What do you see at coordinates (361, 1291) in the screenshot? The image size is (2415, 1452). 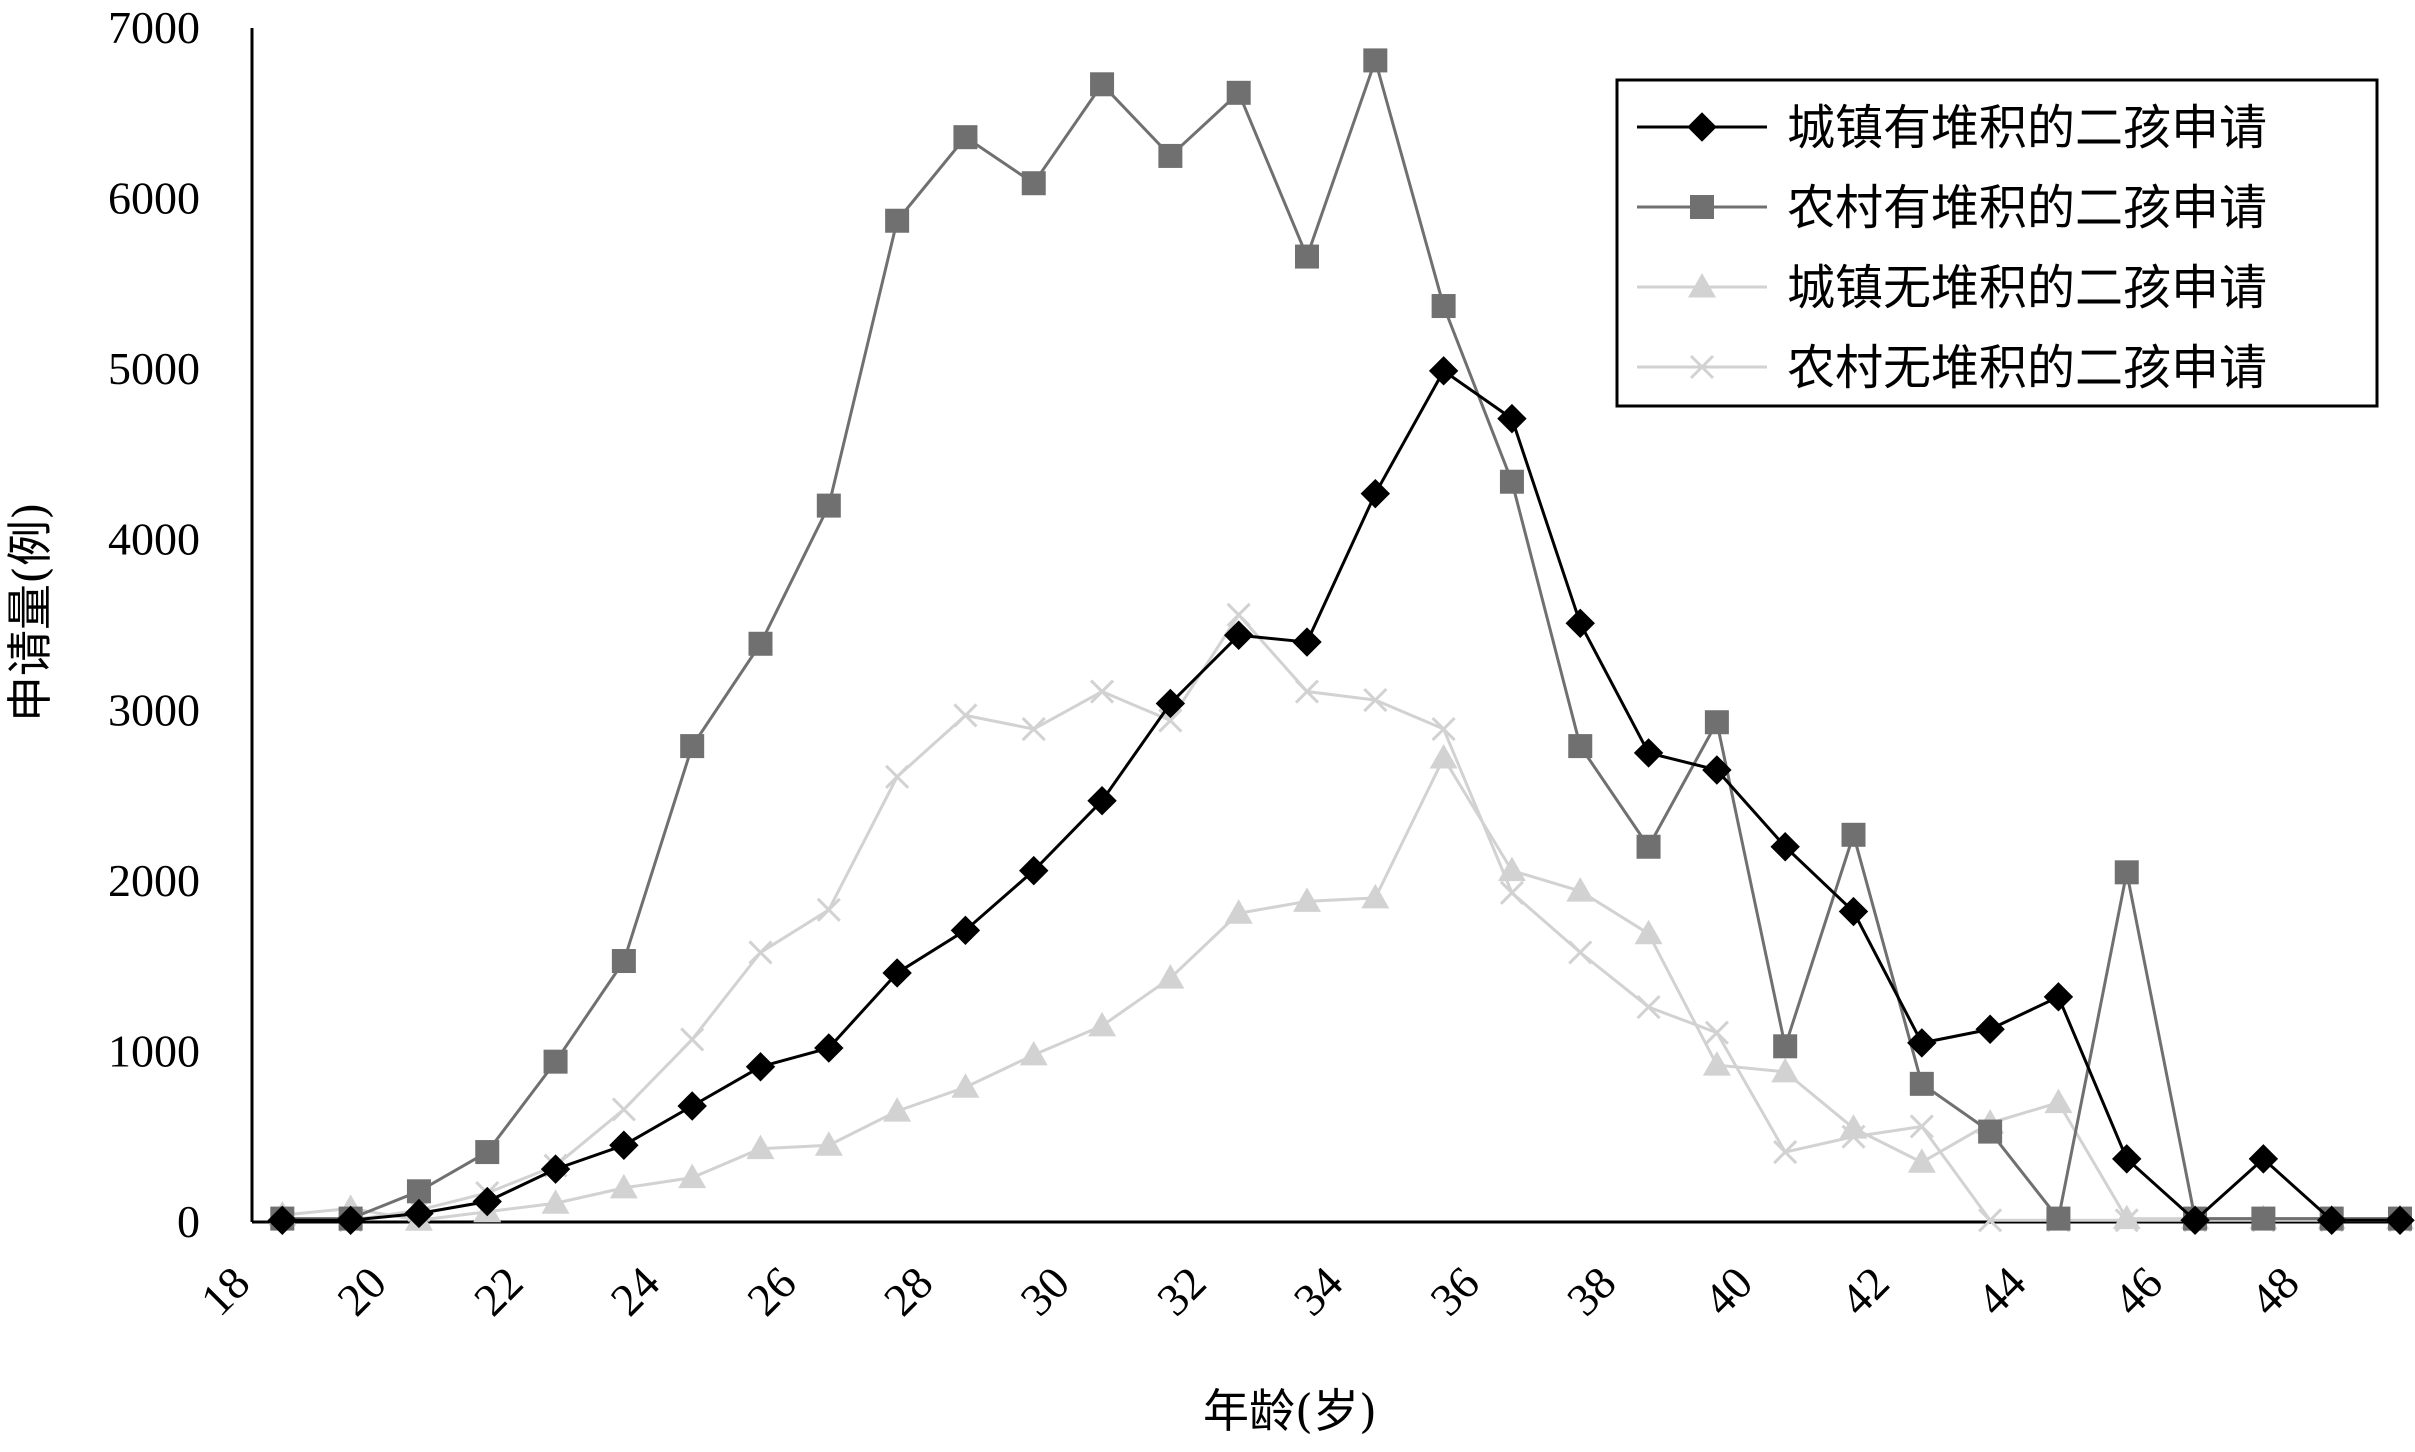 I see `x-tick-label: 20` at bounding box center [361, 1291].